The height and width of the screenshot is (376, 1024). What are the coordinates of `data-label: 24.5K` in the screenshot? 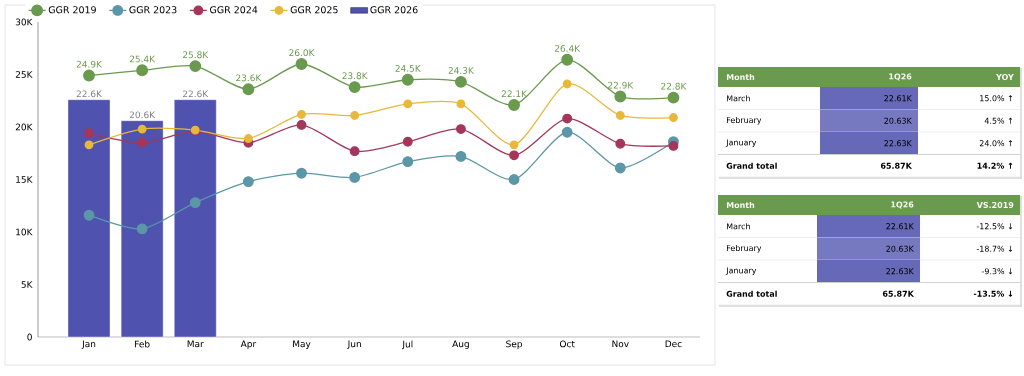 It's located at (408, 68).